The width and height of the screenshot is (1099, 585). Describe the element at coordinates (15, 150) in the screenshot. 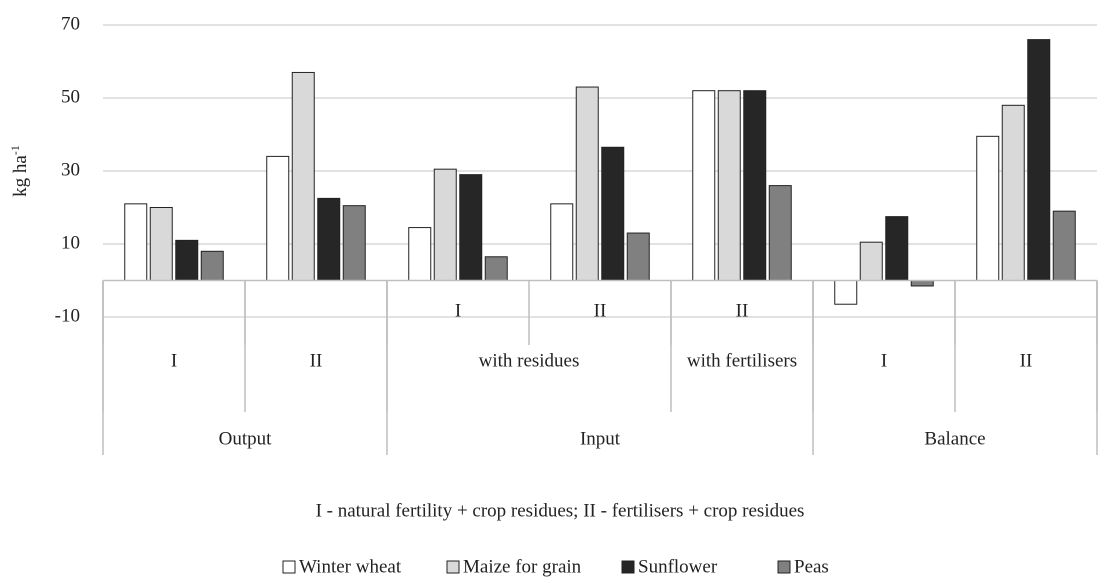

I see `y-axis-label-superscript: -1` at that location.